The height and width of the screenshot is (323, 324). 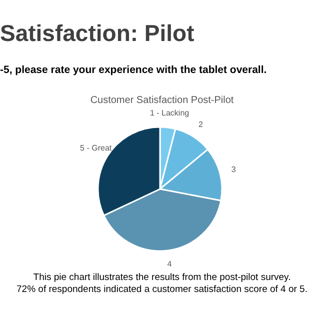 What do you see at coordinates (162, 277) in the screenshot?
I see `text: This pie chart illustrates the results from the post-pilot survey.` at bounding box center [162, 277].